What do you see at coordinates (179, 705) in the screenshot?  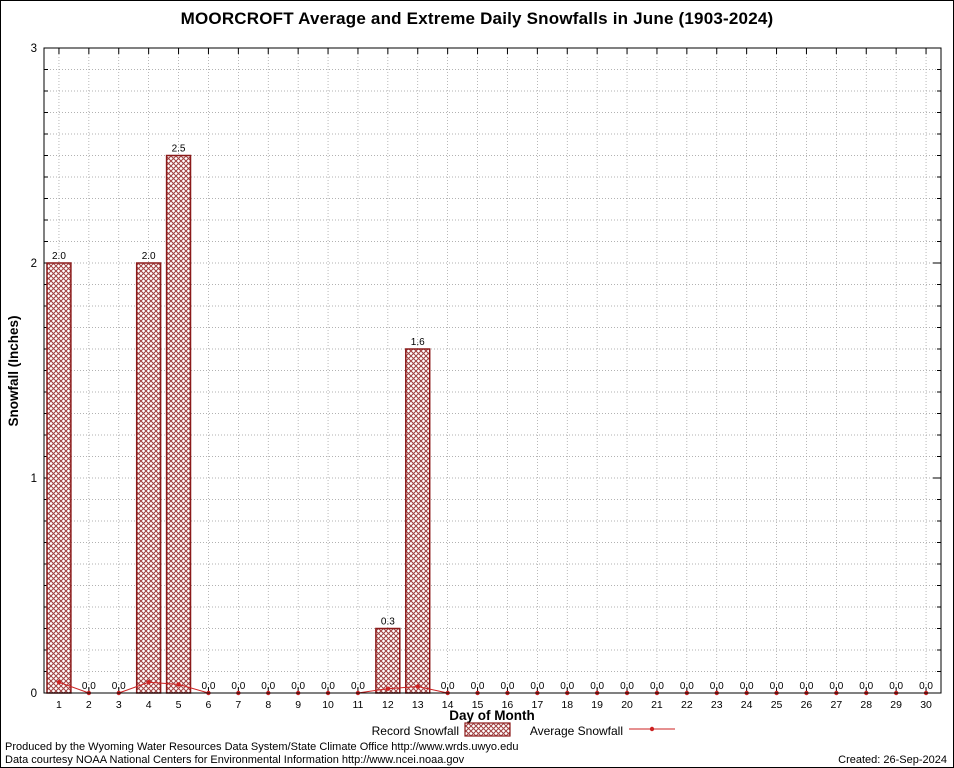 I see `x-tick-label: 5` at bounding box center [179, 705].